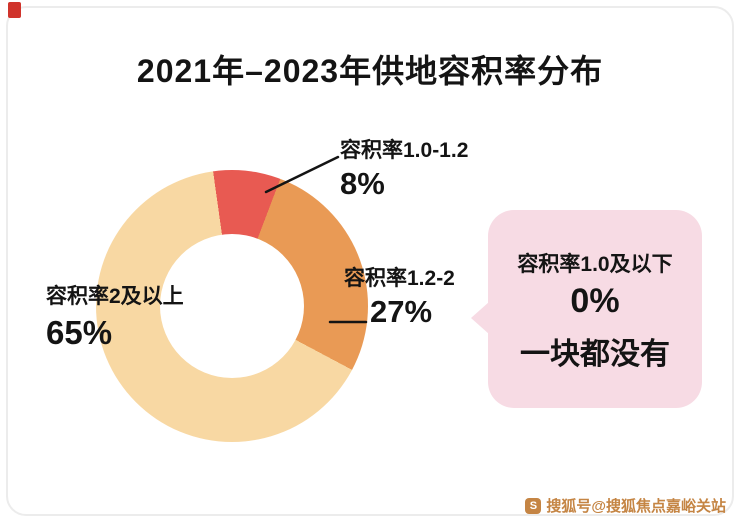  Describe the element at coordinates (370, 71) in the screenshot. I see `chart-title: 2021年–2023年供地容积率分布` at that location.